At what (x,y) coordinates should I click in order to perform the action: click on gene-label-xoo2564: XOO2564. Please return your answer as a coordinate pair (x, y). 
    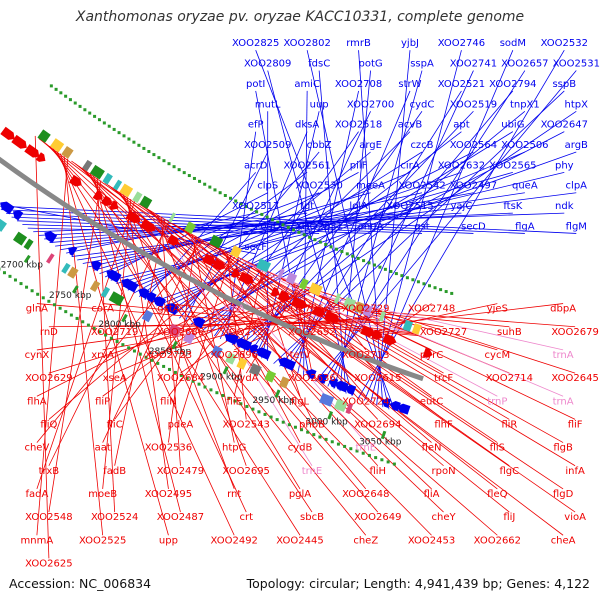
    Looking at the image, I should click on (473, 145).